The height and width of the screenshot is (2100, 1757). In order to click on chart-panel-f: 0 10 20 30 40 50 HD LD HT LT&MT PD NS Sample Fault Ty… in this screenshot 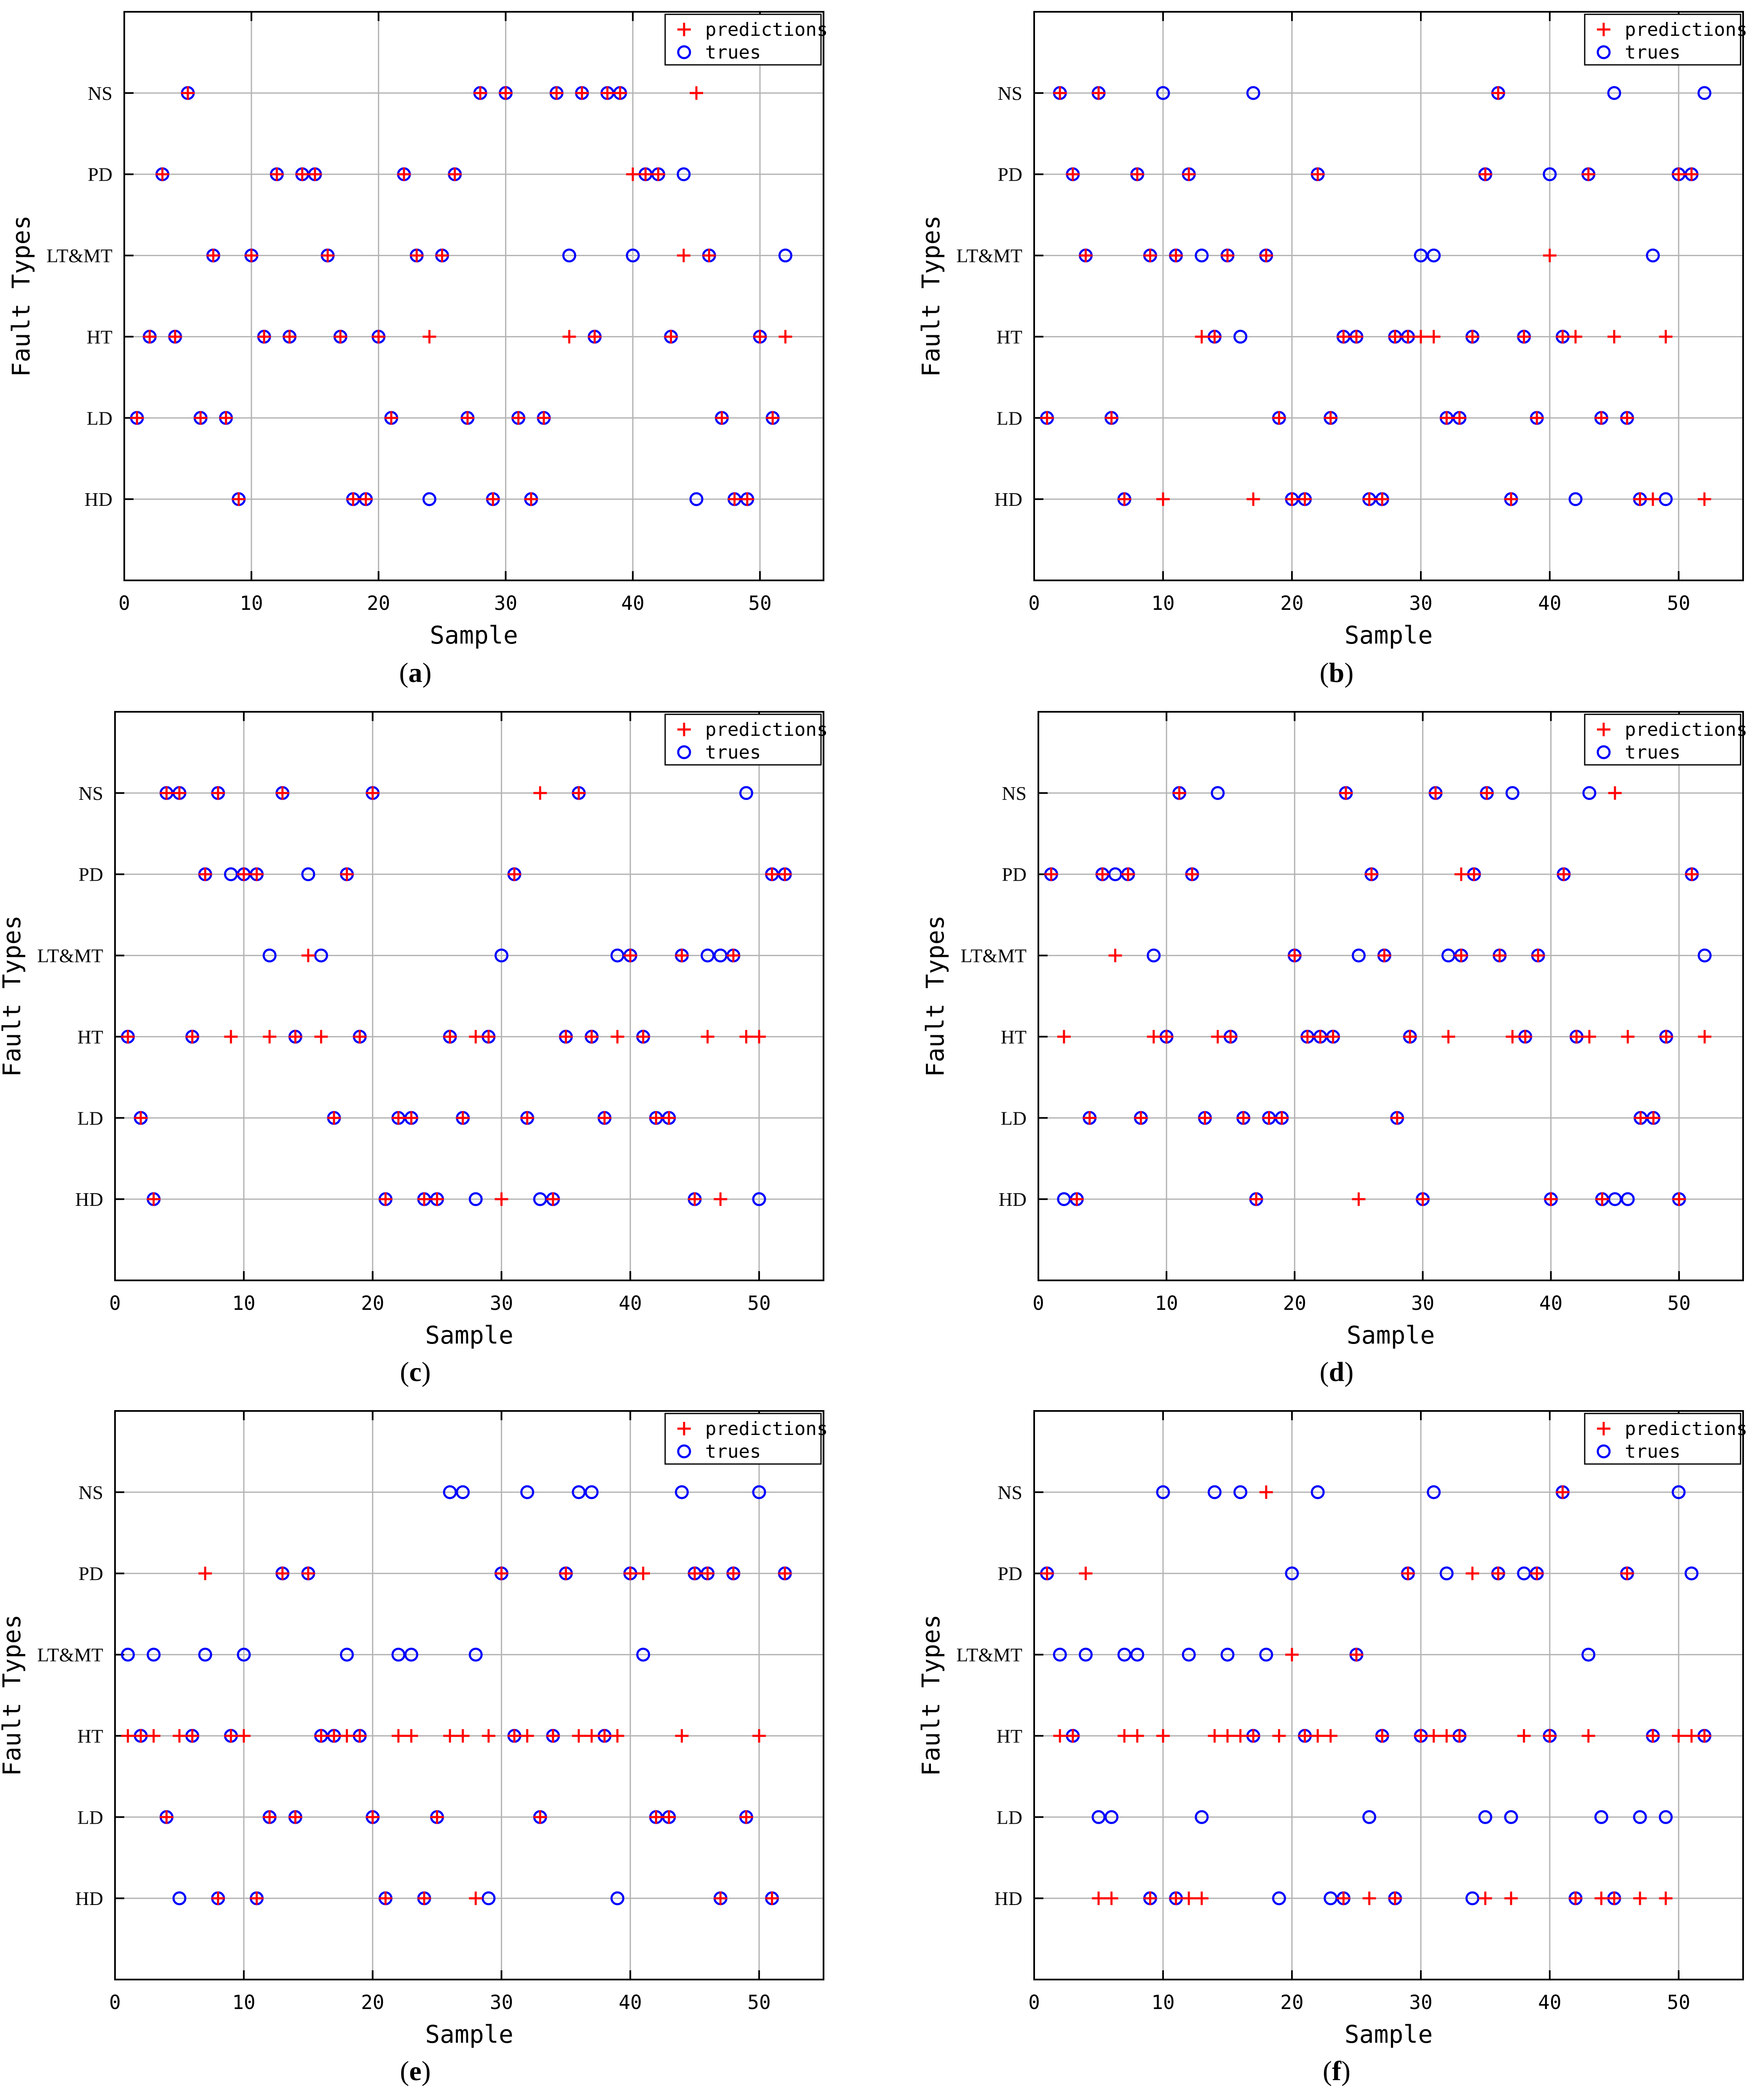, I will do `click(1332, 1729)`.